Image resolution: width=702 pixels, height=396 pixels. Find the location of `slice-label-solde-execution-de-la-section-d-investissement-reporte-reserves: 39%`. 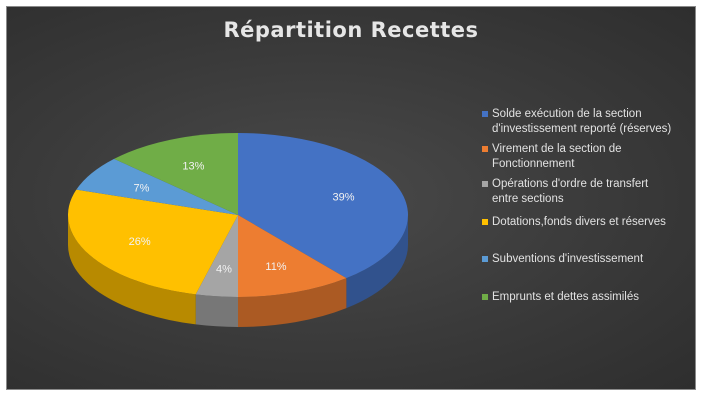

slice-label-solde-execution-de-la-section-d-investissement-reporte-reserves: 39% is located at coordinates (344, 198).